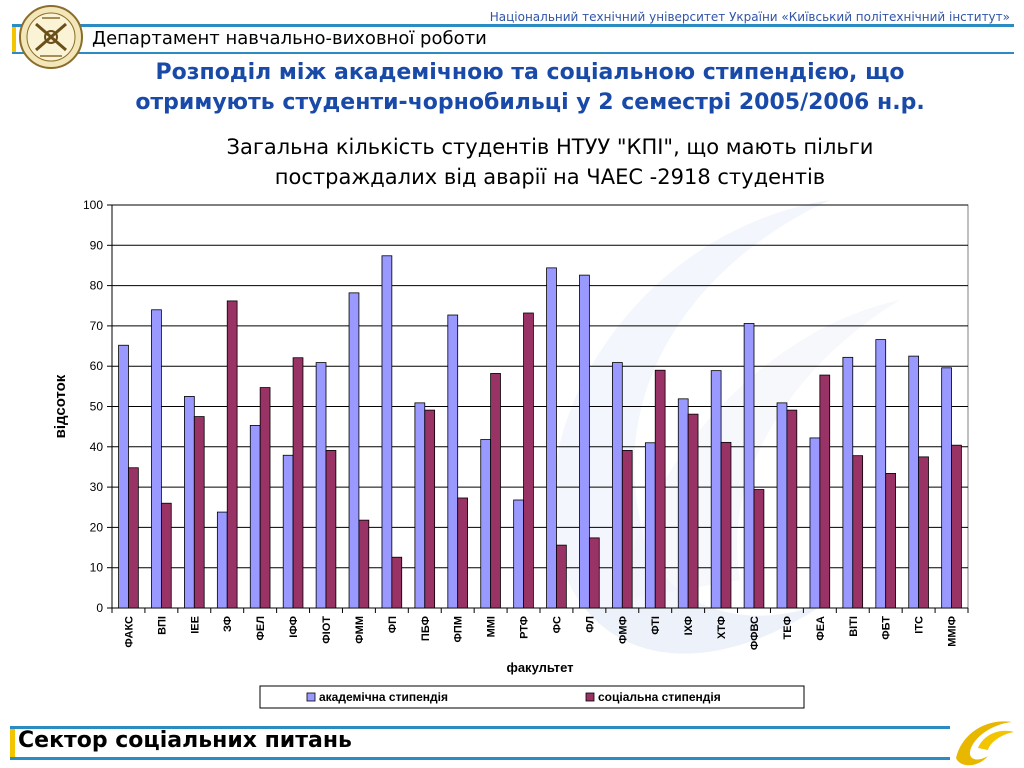  What do you see at coordinates (887, 628) in the screenshot?
I see `x-tick-label: ФБТ` at bounding box center [887, 628].